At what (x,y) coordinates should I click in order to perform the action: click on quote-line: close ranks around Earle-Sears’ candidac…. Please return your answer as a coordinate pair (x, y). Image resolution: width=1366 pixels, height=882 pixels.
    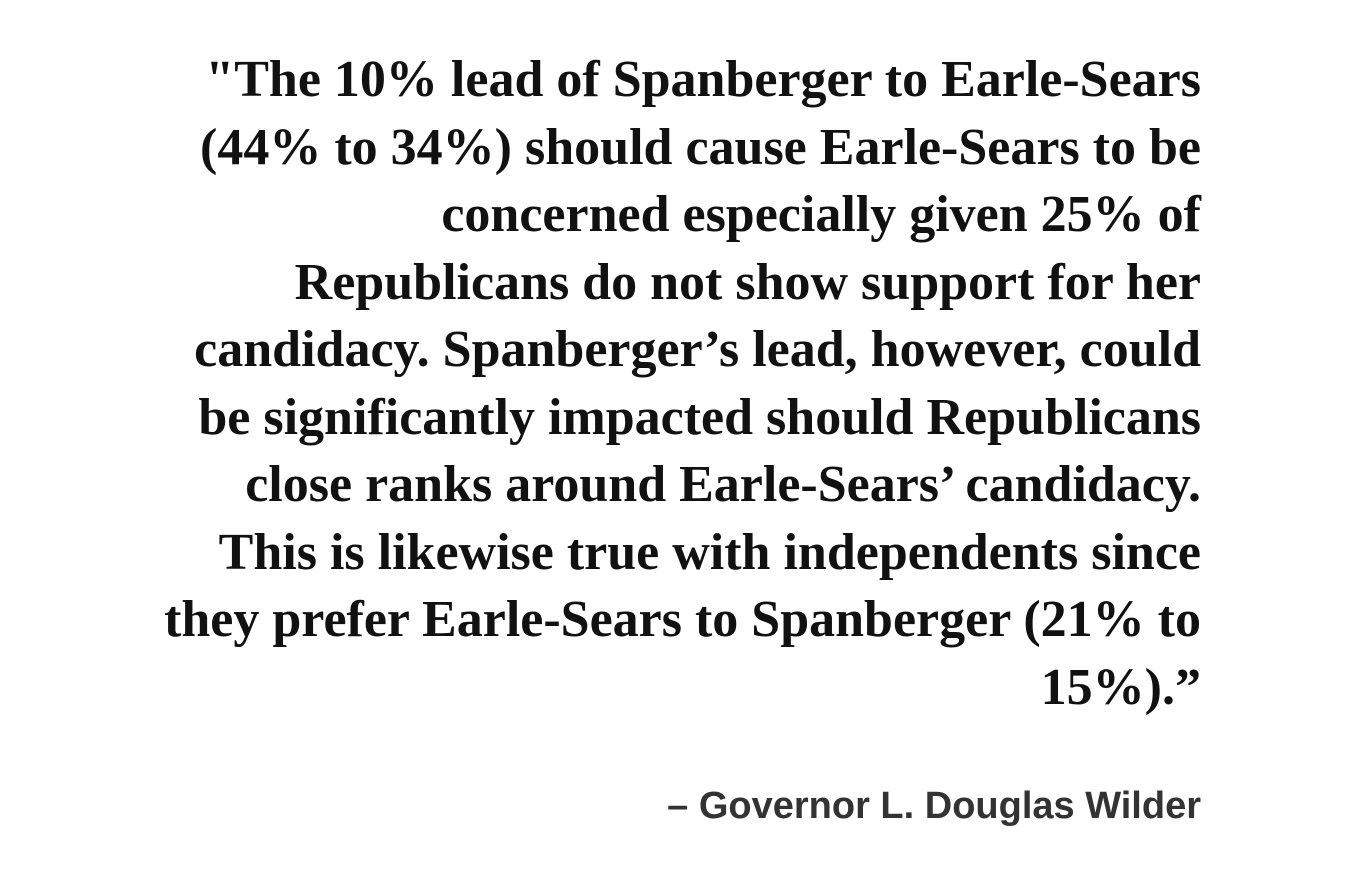
    Looking at the image, I should click on (723, 484).